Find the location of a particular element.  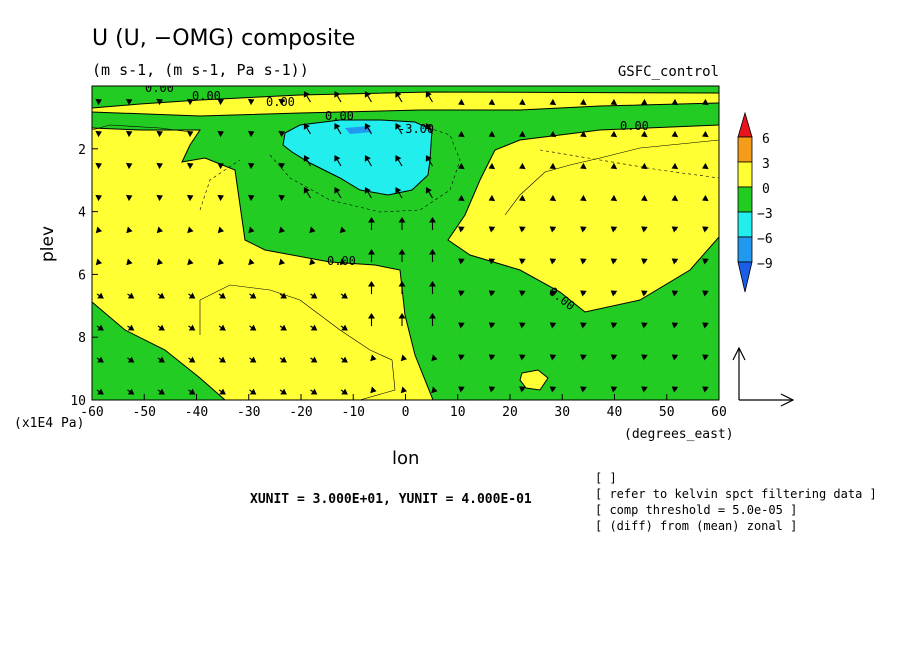

x-tick-label: 10 is located at coordinates (458, 412).